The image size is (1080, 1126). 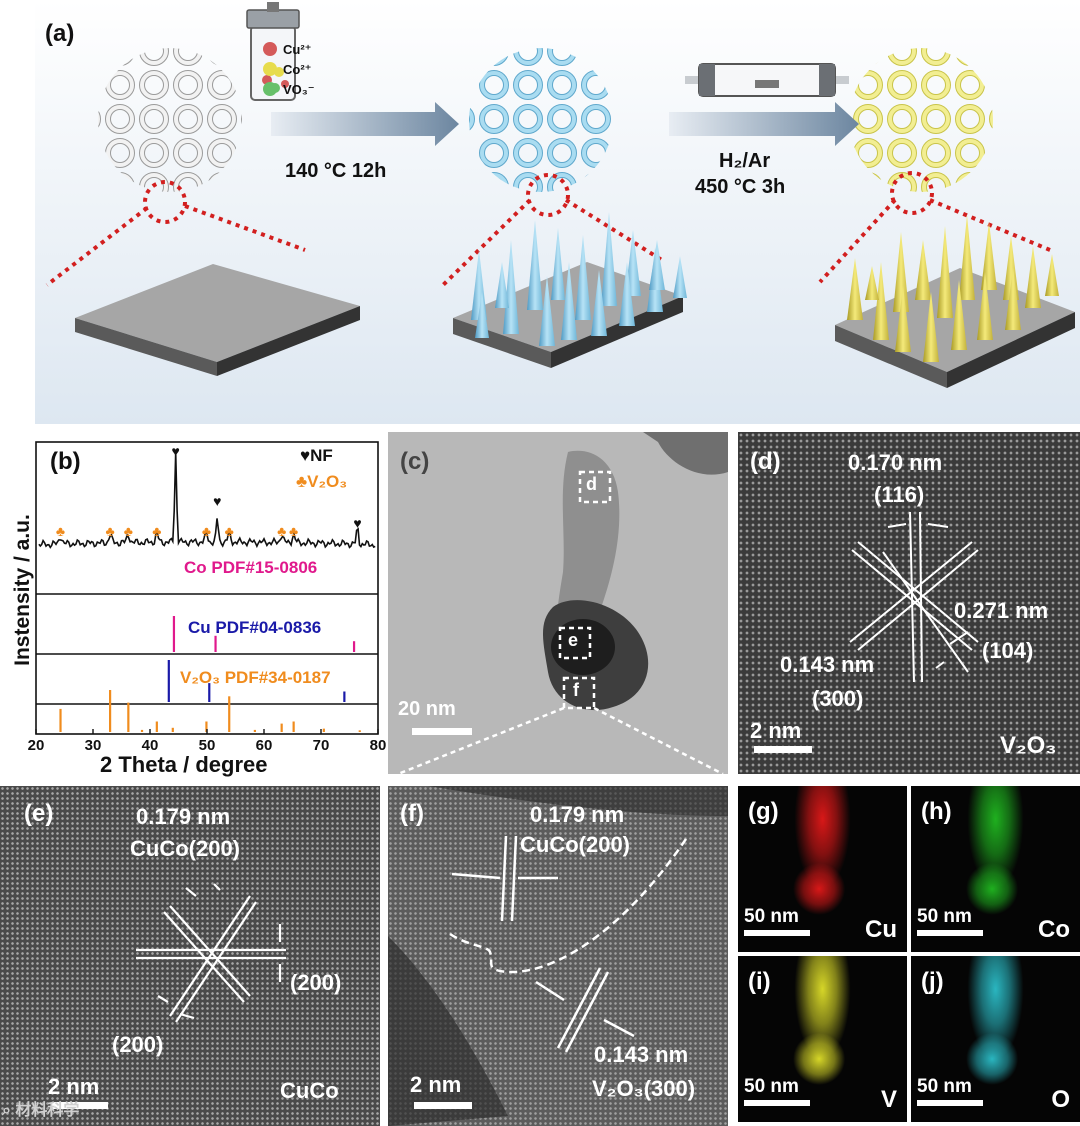 I want to click on legend-v2o3: ♣V₂O₃, so click(x=322, y=481).